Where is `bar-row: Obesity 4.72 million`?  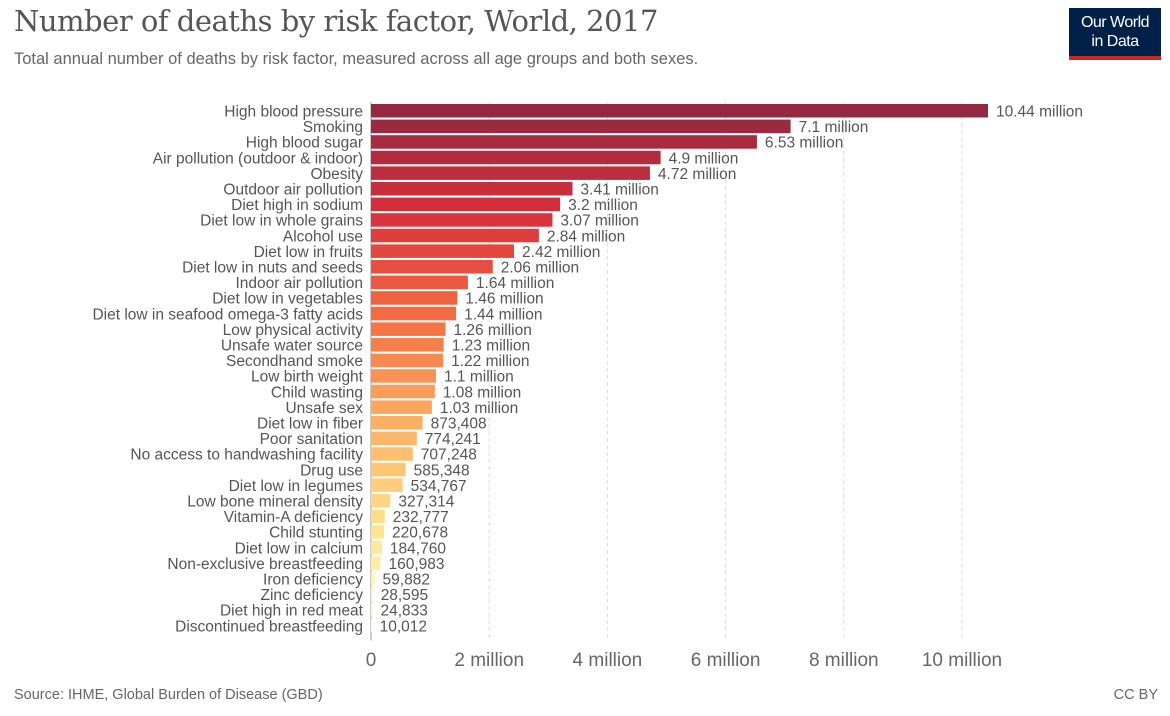
bar-row: Obesity 4.72 million is located at coordinates (523, 174).